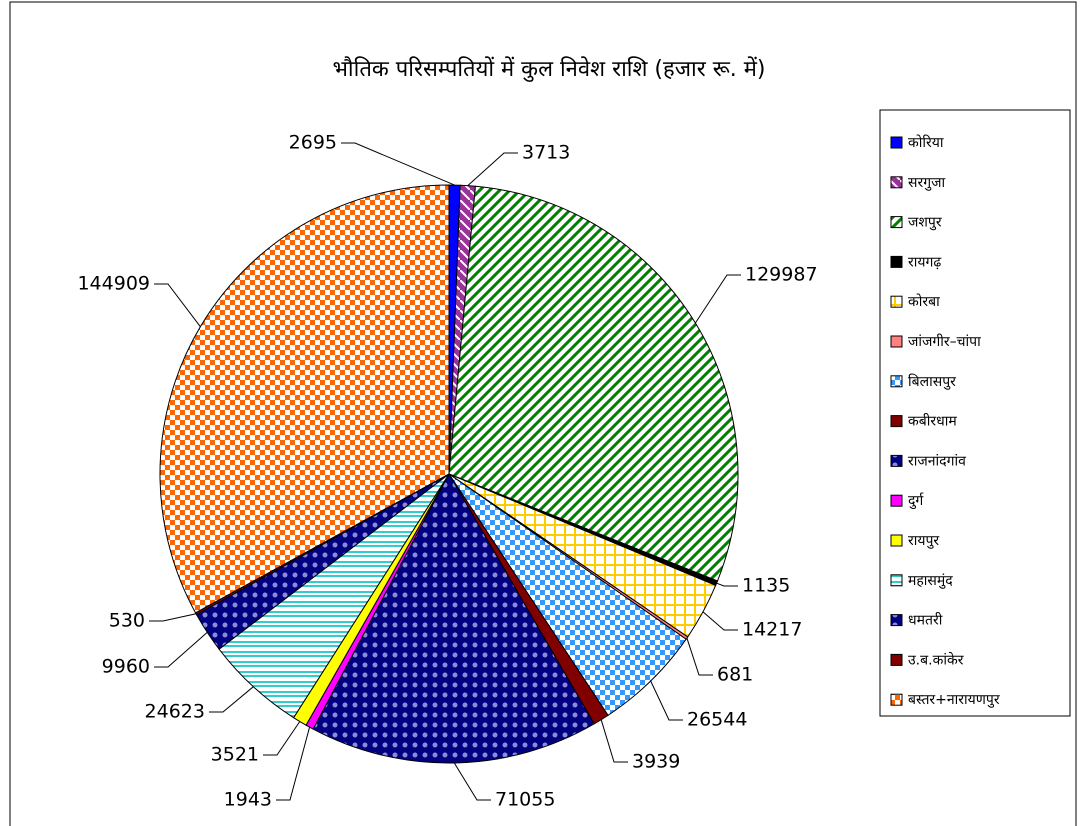 This screenshot has height=826, width=1086. I want to click on data-label: 3521, so click(235, 755).